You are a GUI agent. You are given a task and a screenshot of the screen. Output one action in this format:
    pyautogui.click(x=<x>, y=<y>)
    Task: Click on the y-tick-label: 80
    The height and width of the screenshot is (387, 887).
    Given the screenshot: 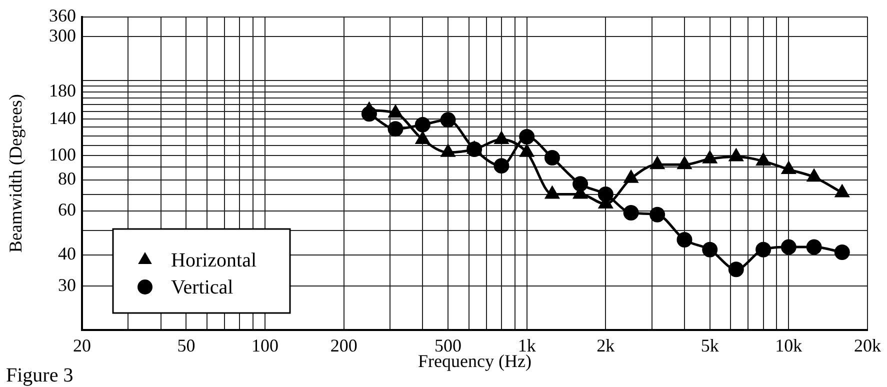 What is the action you would take?
    pyautogui.click(x=67, y=178)
    